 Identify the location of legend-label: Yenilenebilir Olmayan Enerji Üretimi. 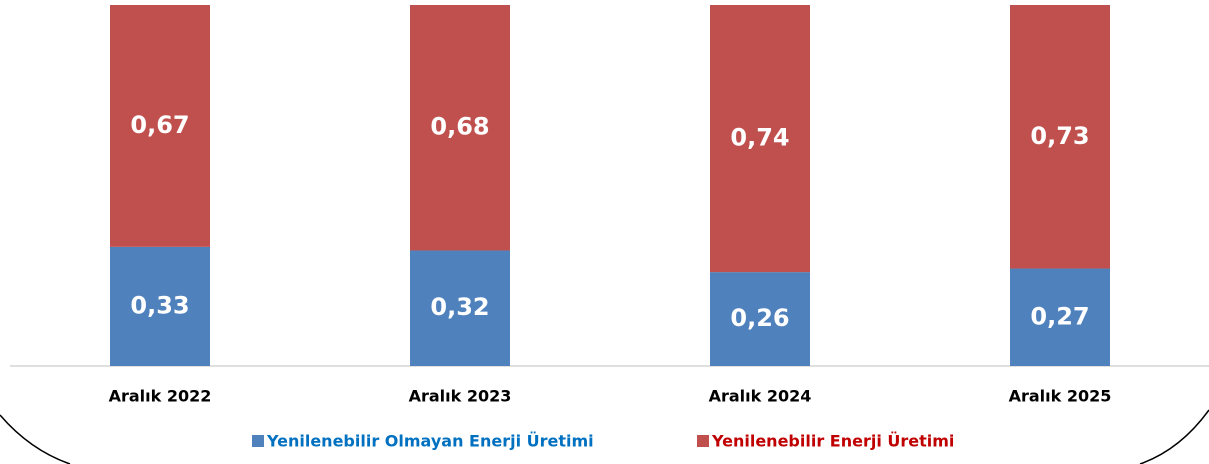
(430, 441).